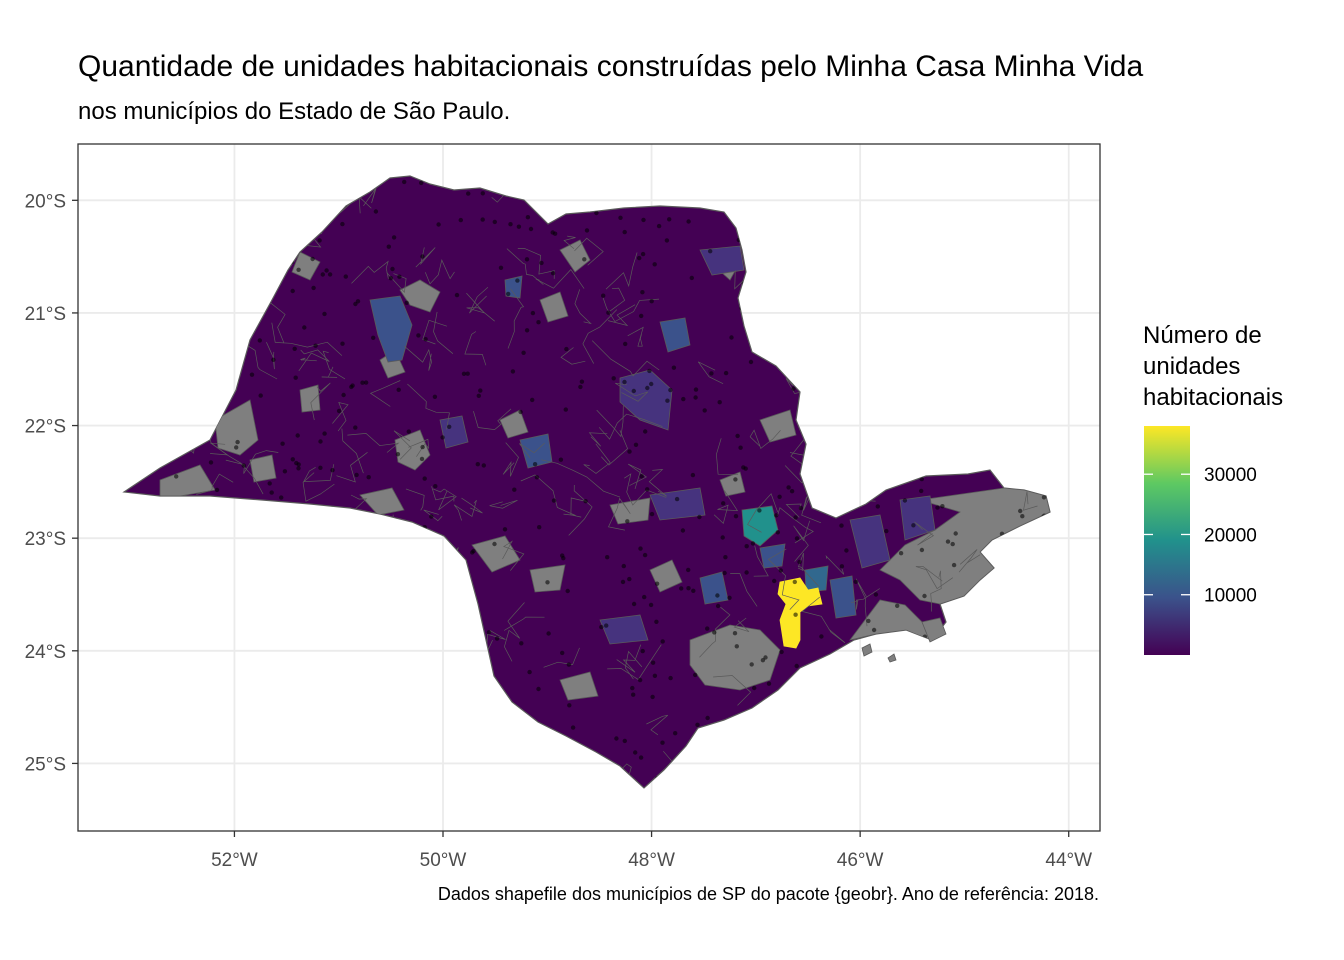  What do you see at coordinates (1068, 860) in the screenshot?
I see `x-tick-label: 44°W` at bounding box center [1068, 860].